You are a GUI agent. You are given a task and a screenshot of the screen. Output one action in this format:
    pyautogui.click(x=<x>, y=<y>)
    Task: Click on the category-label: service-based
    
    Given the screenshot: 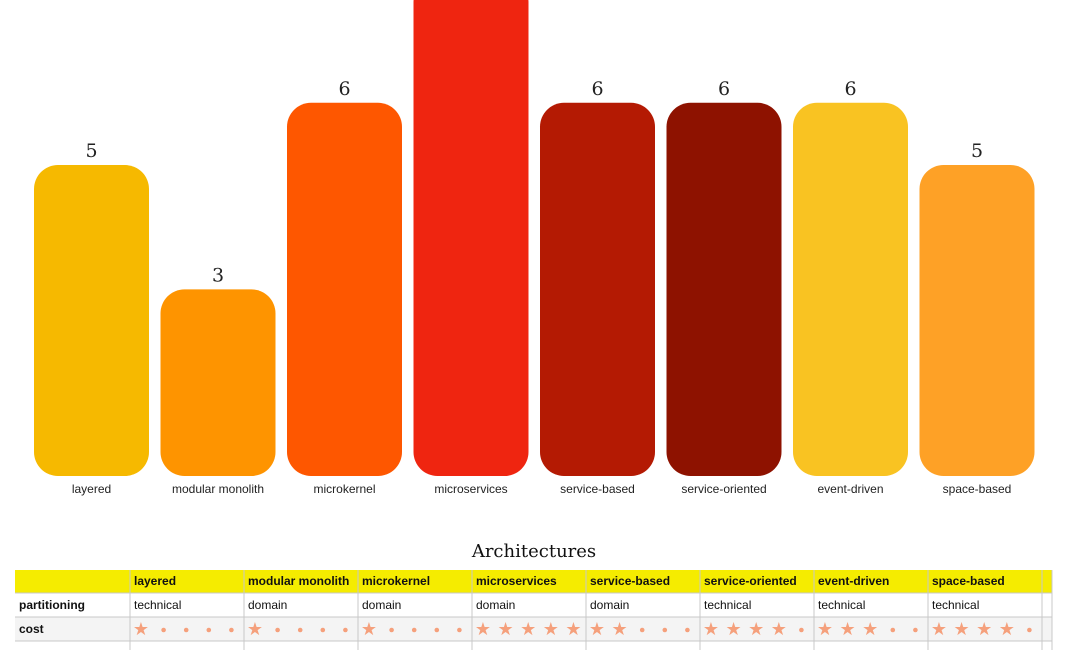 What is the action you would take?
    pyautogui.click(x=597, y=489)
    